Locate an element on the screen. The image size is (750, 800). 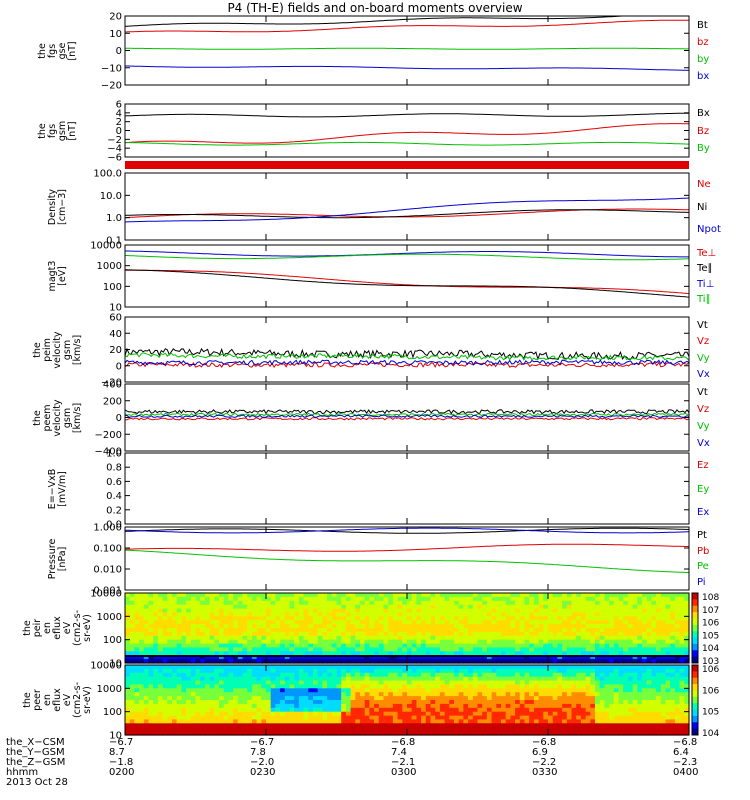
y-axis-label: magt3 [eV] is located at coordinates (57, 276).